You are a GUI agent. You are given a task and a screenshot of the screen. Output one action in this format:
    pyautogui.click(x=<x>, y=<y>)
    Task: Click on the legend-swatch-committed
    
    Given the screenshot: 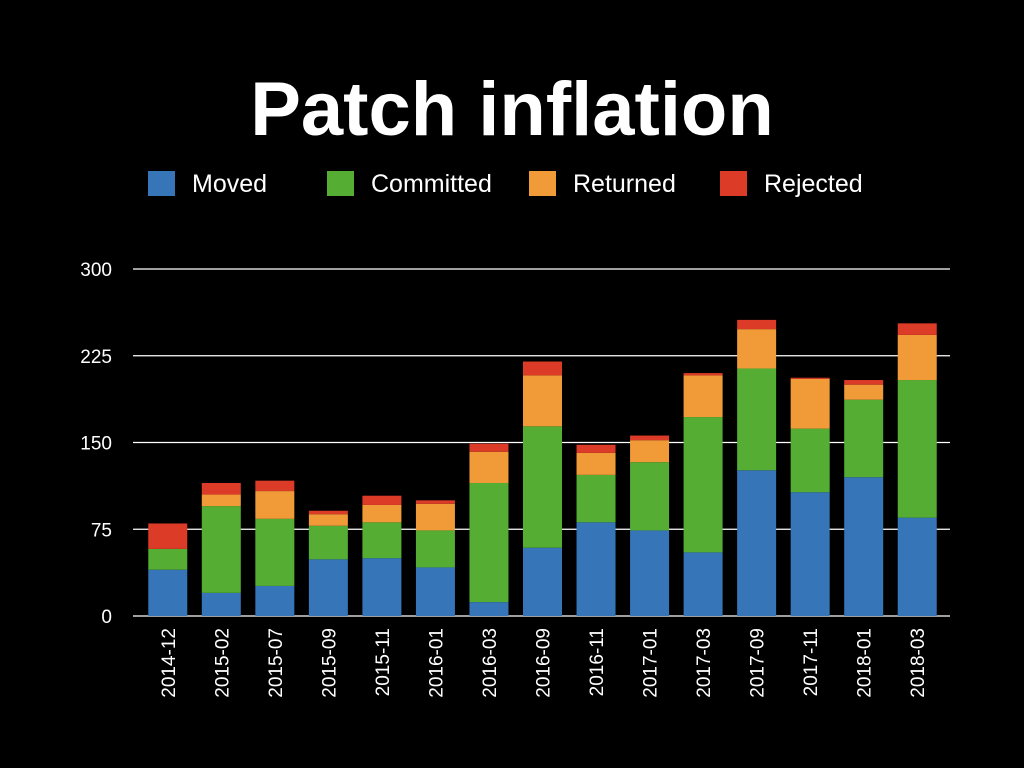 What is the action you would take?
    pyautogui.click(x=340, y=183)
    